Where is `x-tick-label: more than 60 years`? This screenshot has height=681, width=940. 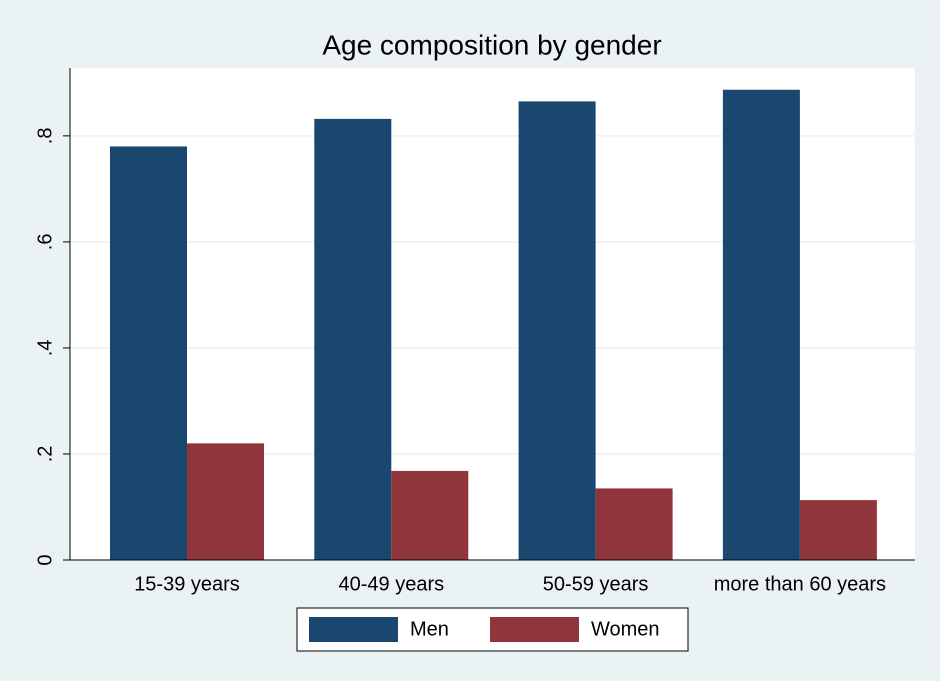
x-tick-label: more than 60 years is located at coordinates (800, 584).